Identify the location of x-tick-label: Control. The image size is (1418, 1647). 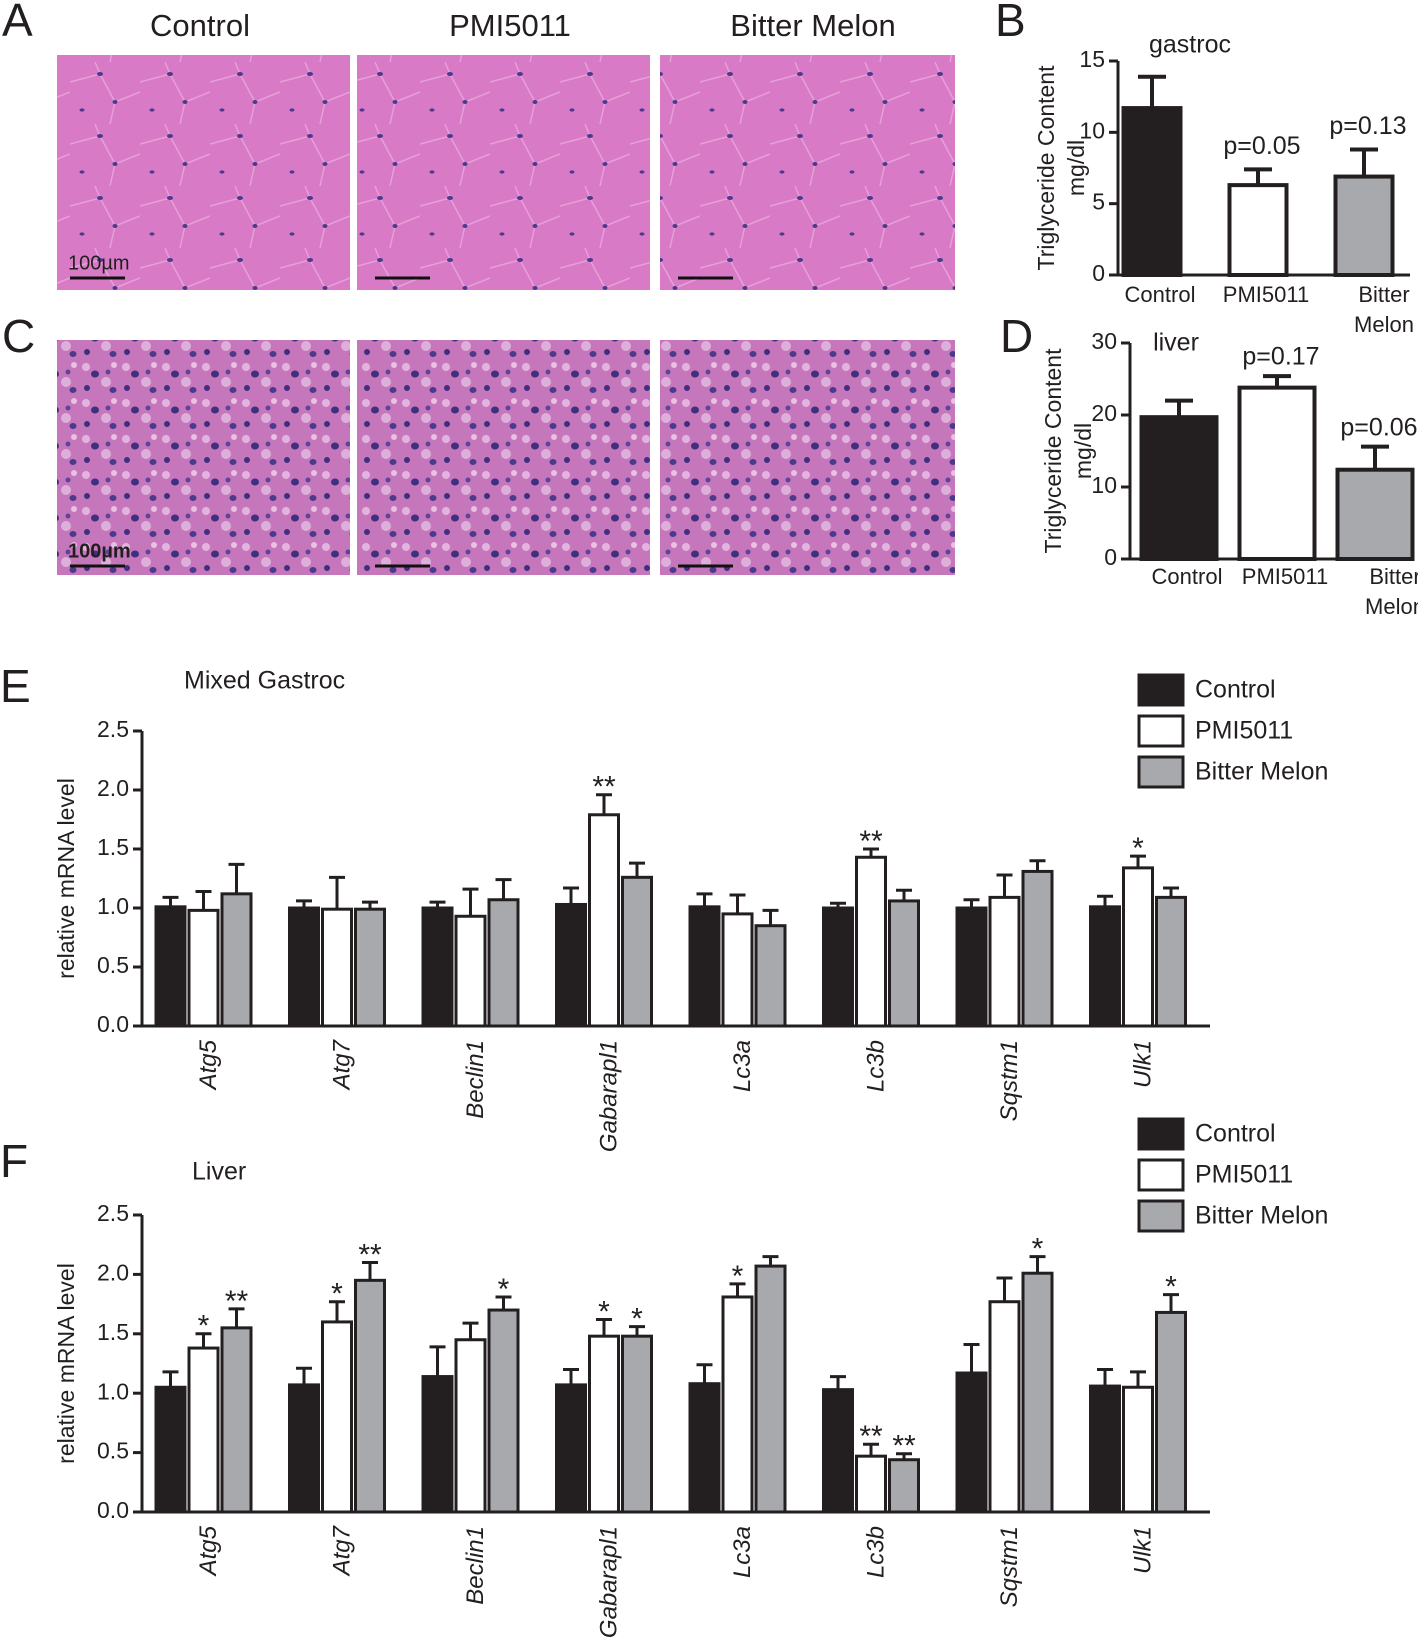
(1187, 576).